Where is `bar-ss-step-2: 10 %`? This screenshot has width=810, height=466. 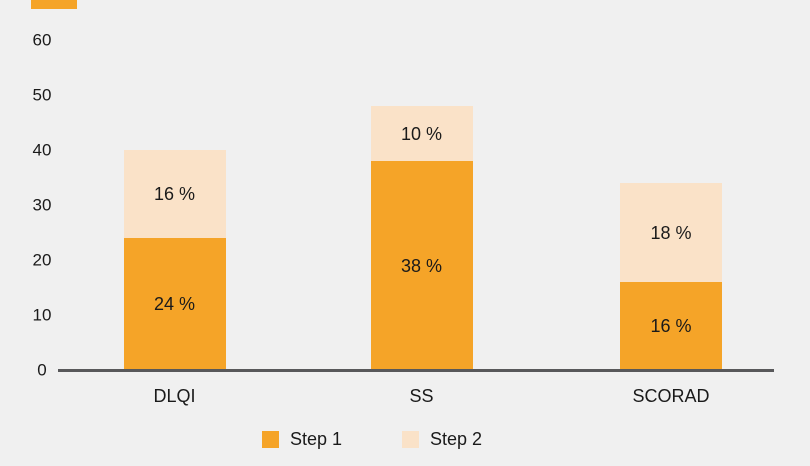 bar-ss-step-2: 10 % is located at coordinates (421, 133).